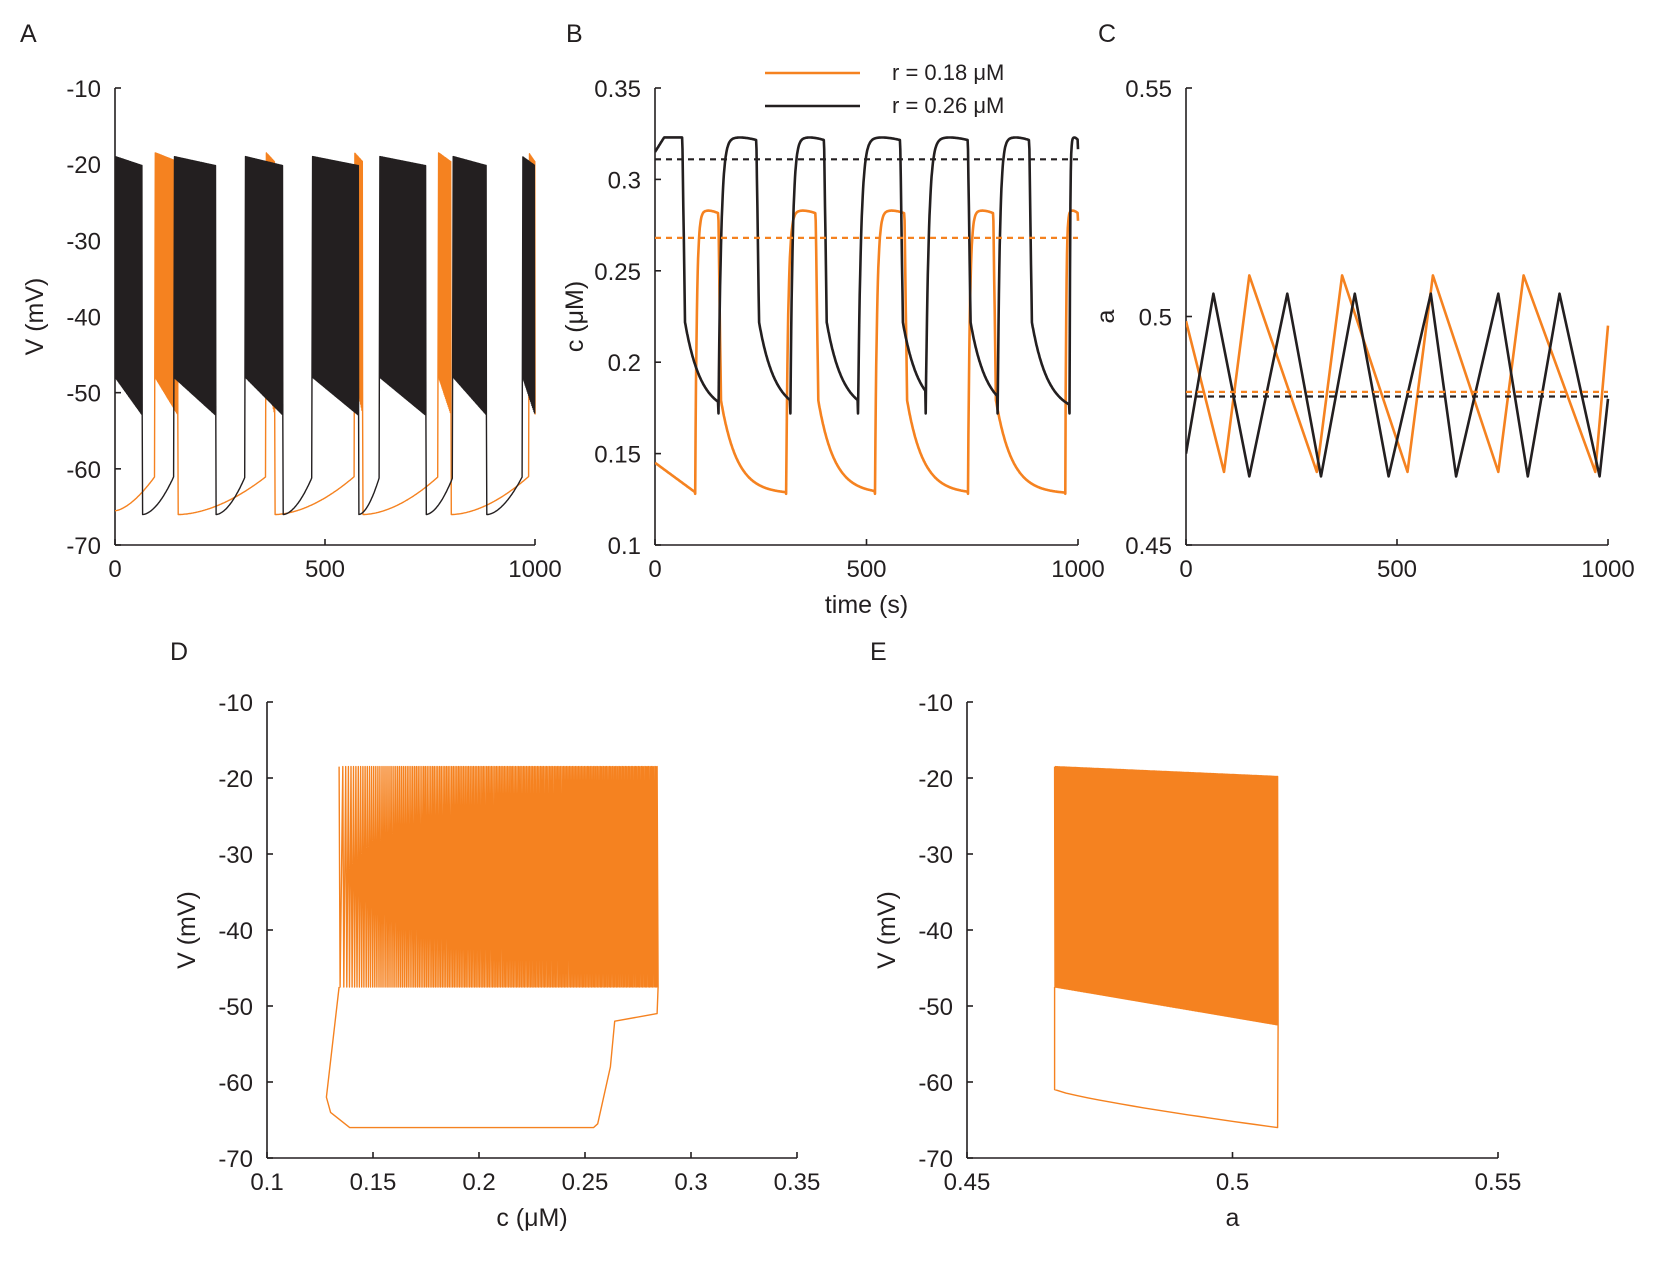  Describe the element at coordinates (1155, 318) in the screenshot. I see `y-tick-label: 0.5` at that location.